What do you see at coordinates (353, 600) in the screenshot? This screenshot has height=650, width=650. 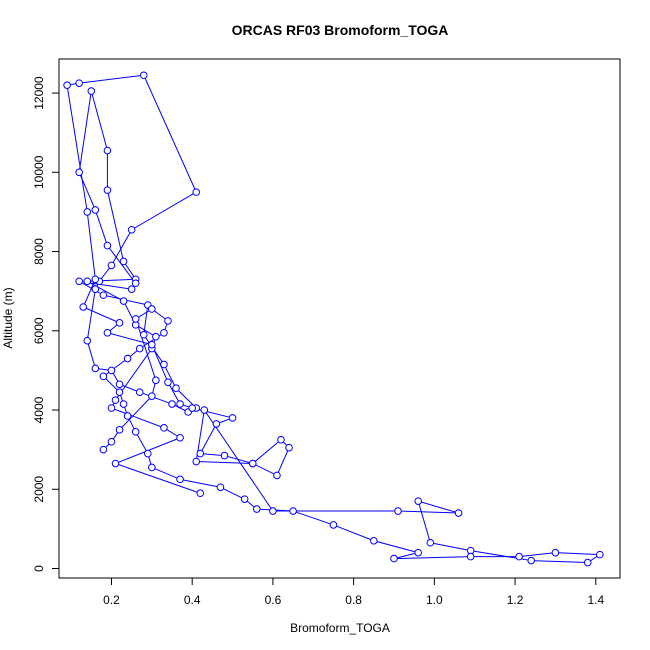 I see `x-tick-label: 0.8` at bounding box center [353, 600].